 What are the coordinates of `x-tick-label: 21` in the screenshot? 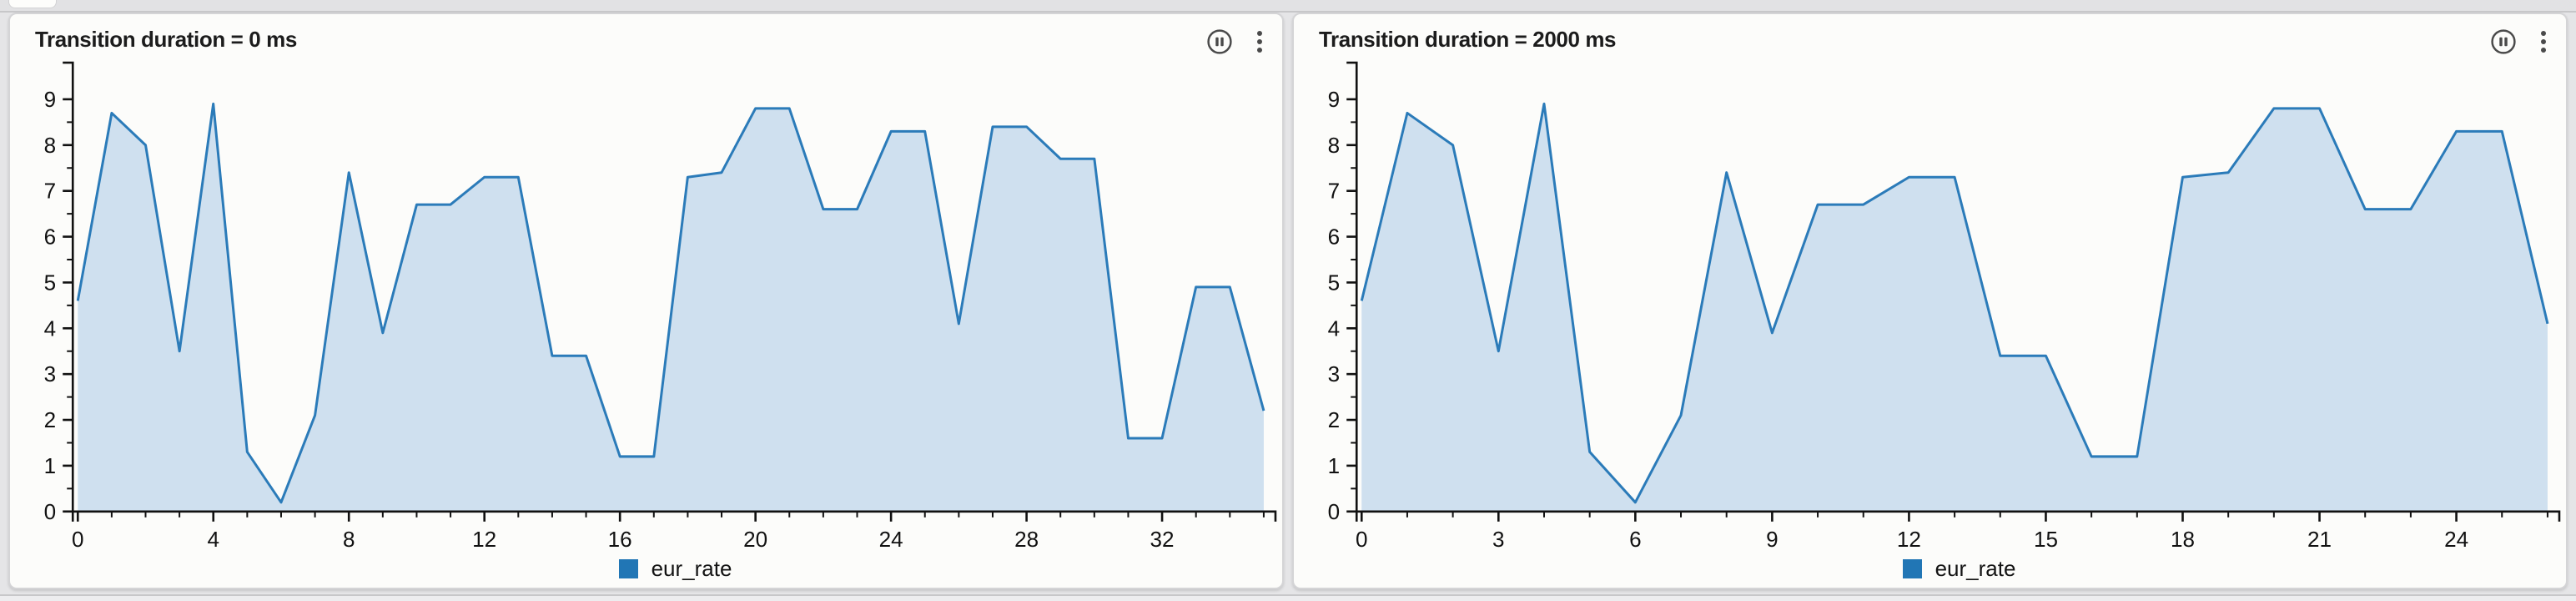 It's located at (2319, 538).